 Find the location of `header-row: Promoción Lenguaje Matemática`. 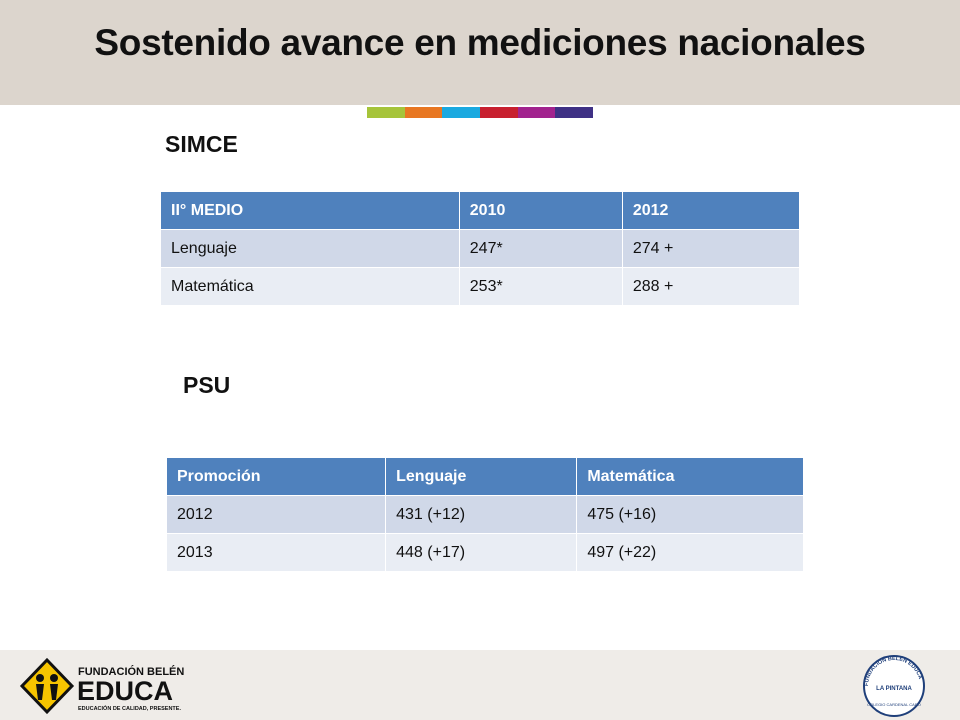

header-row: Promoción Lenguaje Matemática is located at coordinates (484, 476).